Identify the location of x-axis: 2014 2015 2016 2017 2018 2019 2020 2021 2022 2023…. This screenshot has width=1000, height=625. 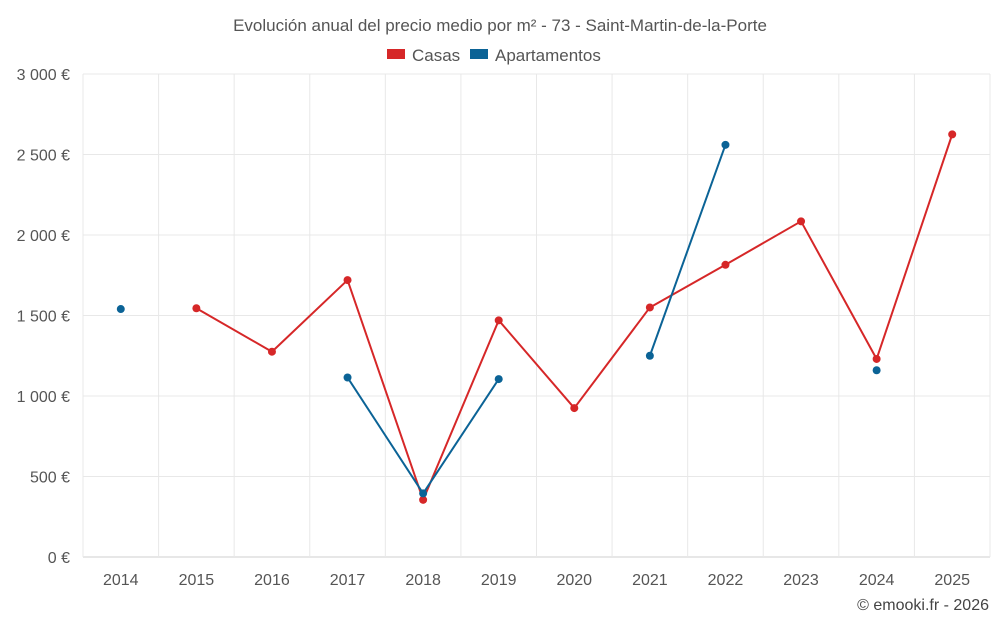
(536, 580).